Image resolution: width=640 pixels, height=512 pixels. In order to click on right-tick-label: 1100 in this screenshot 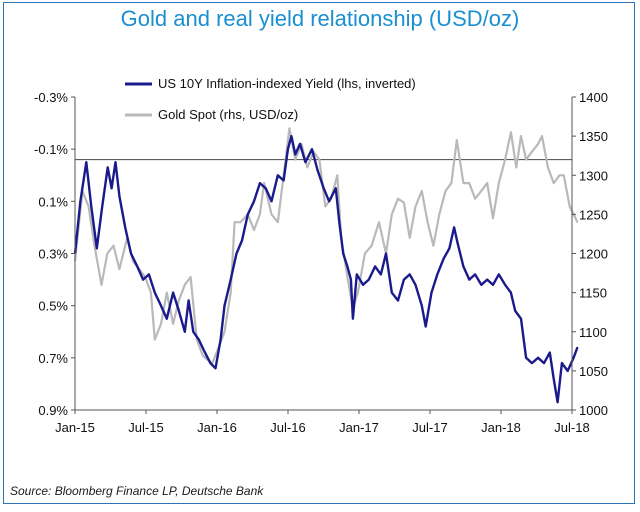, I will do `click(593, 332)`.